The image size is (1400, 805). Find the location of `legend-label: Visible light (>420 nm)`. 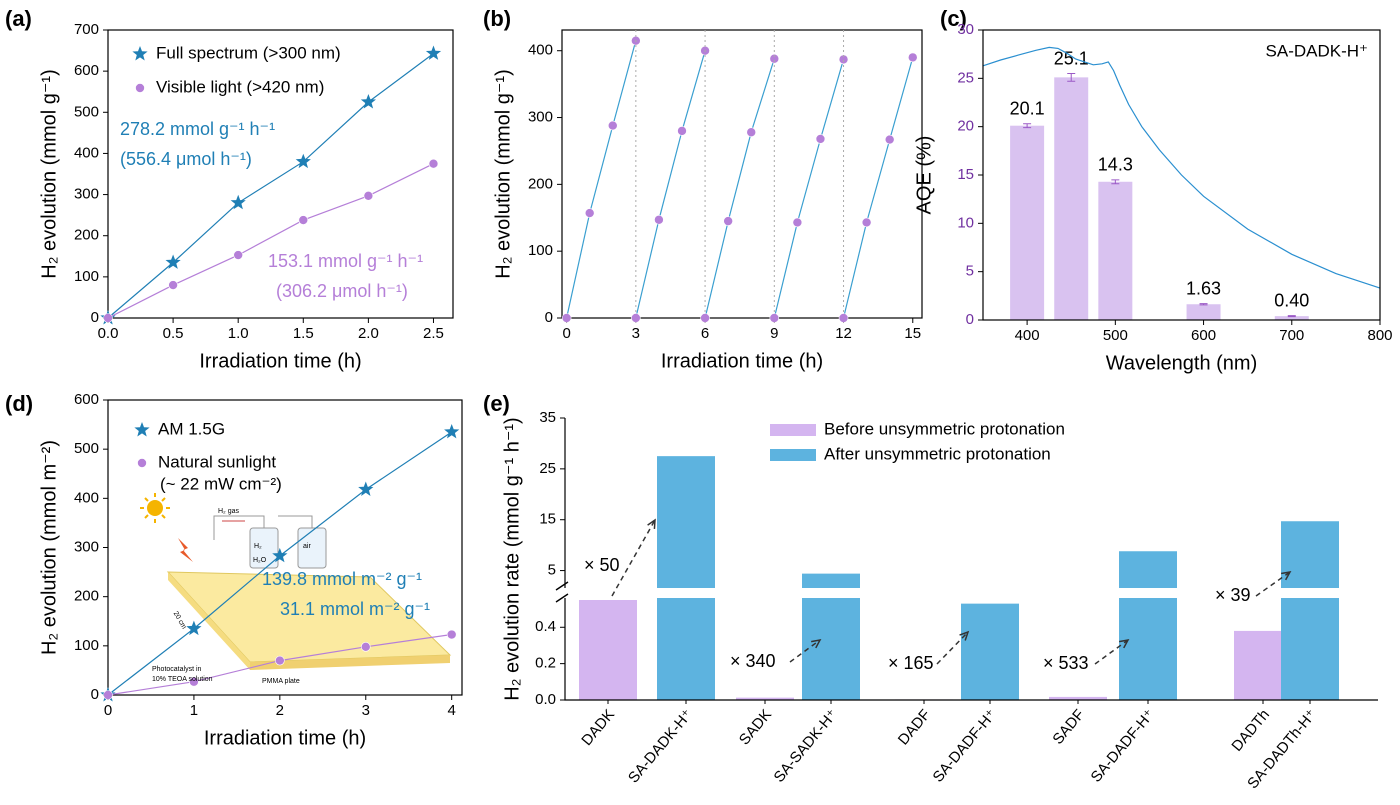

legend-label: Visible light (>420 nm) is located at coordinates (240, 86).